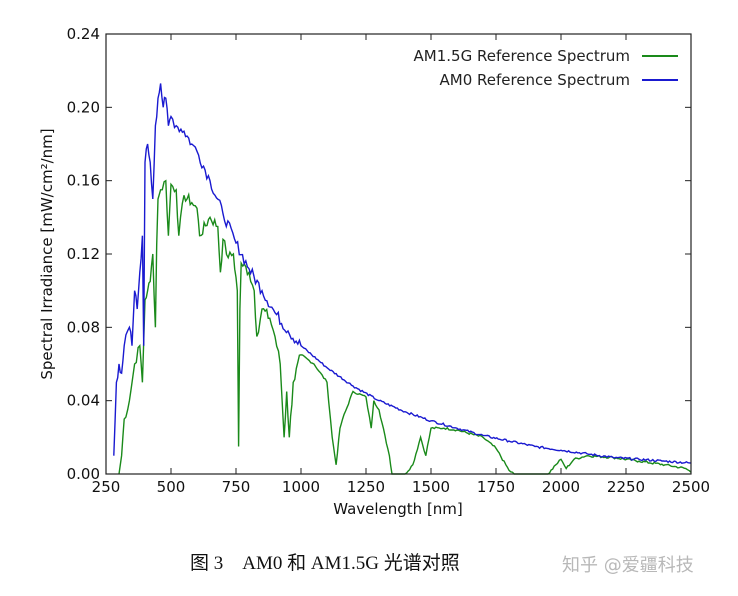 This screenshot has height=596, width=738. I want to click on y-tick-label: 0.12, so click(83, 254).